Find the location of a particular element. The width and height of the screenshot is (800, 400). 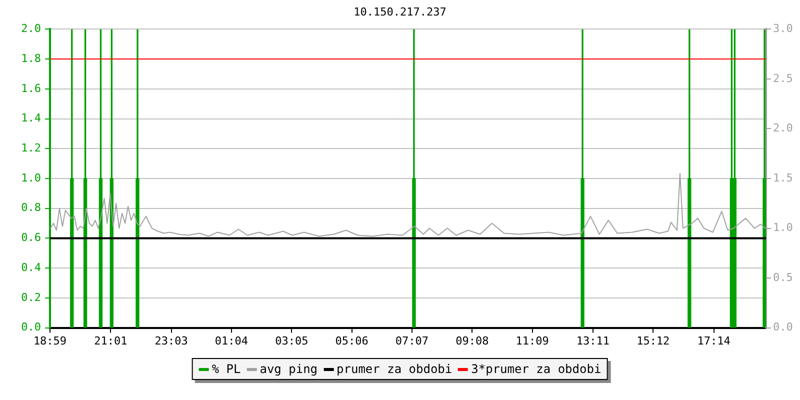

x-tick-label: 17:14 is located at coordinates (714, 341).